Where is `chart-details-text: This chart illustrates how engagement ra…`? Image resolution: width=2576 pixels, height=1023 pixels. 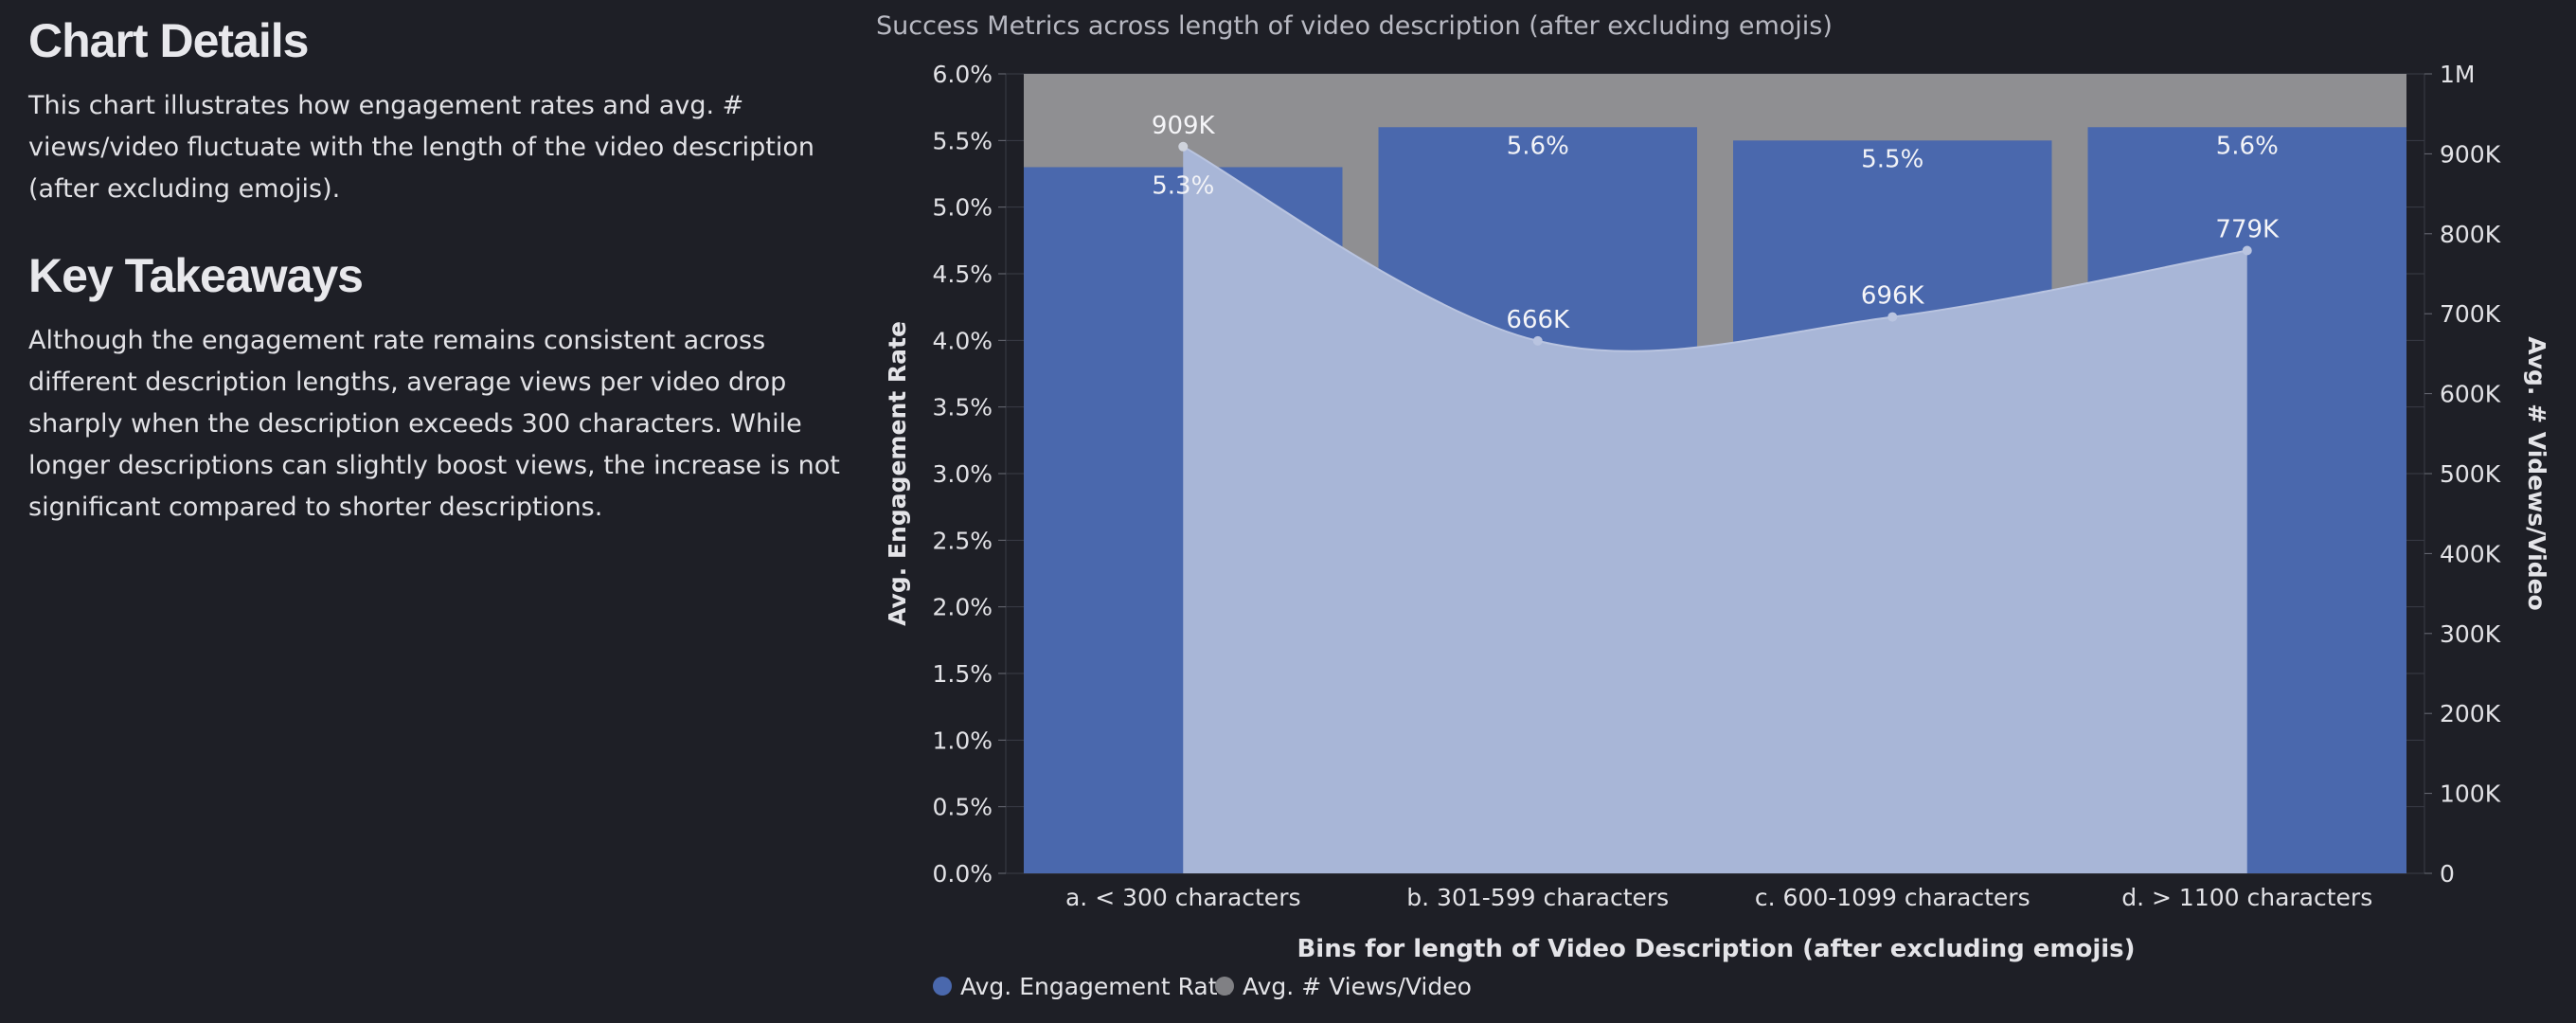 chart-details-text: This chart illustrates how engagement ra… is located at coordinates (421, 147).